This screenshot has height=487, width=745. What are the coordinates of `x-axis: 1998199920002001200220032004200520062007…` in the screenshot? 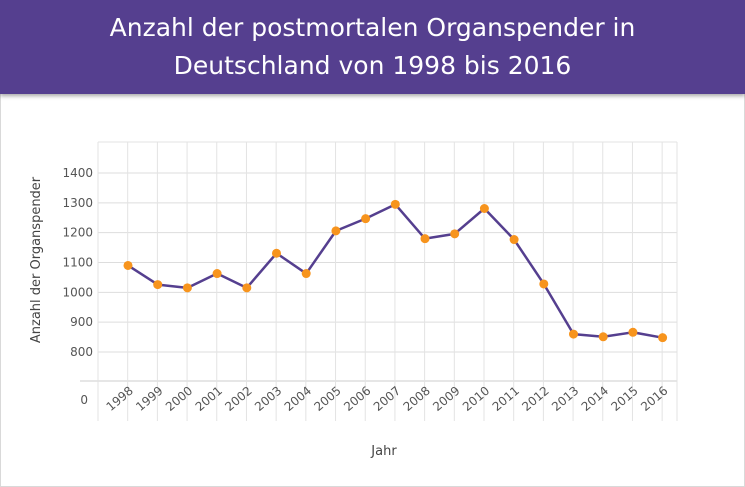 It's located at (387, 399).